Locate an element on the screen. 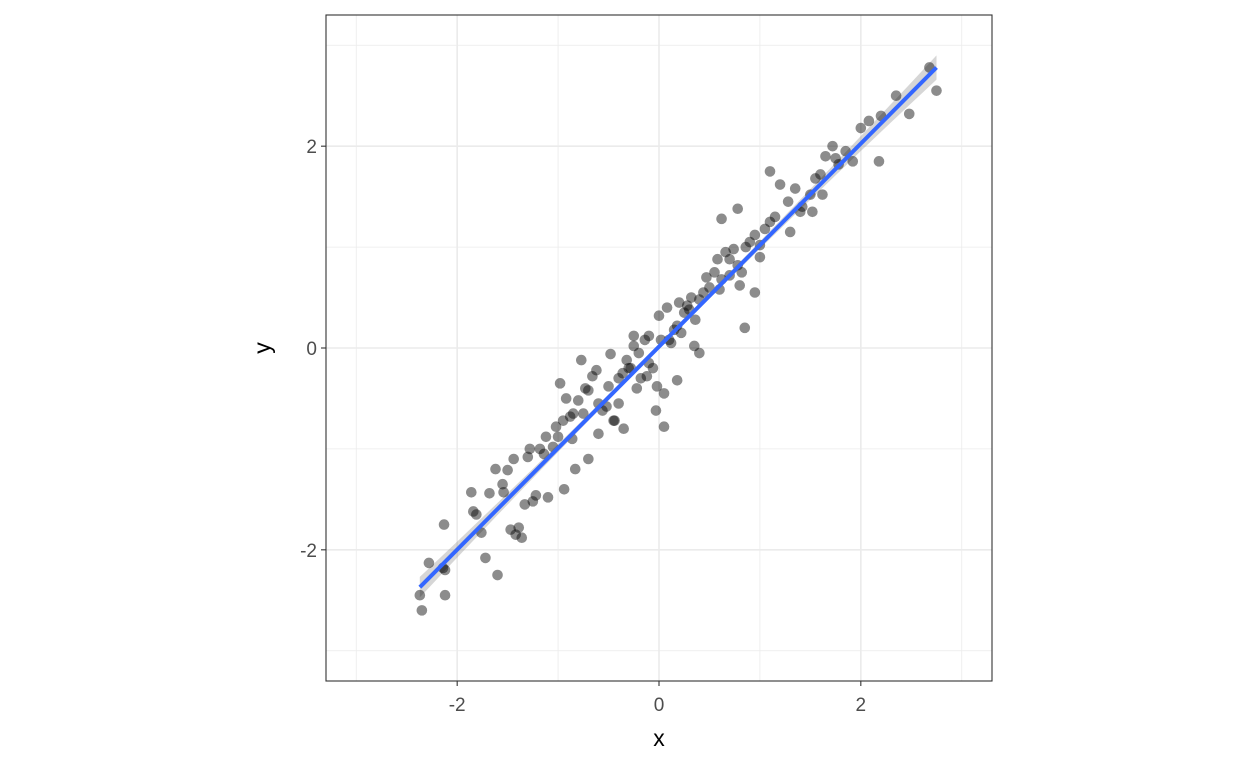 This screenshot has height=768, width=1248. x-tick-label: -2 is located at coordinates (457, 705).